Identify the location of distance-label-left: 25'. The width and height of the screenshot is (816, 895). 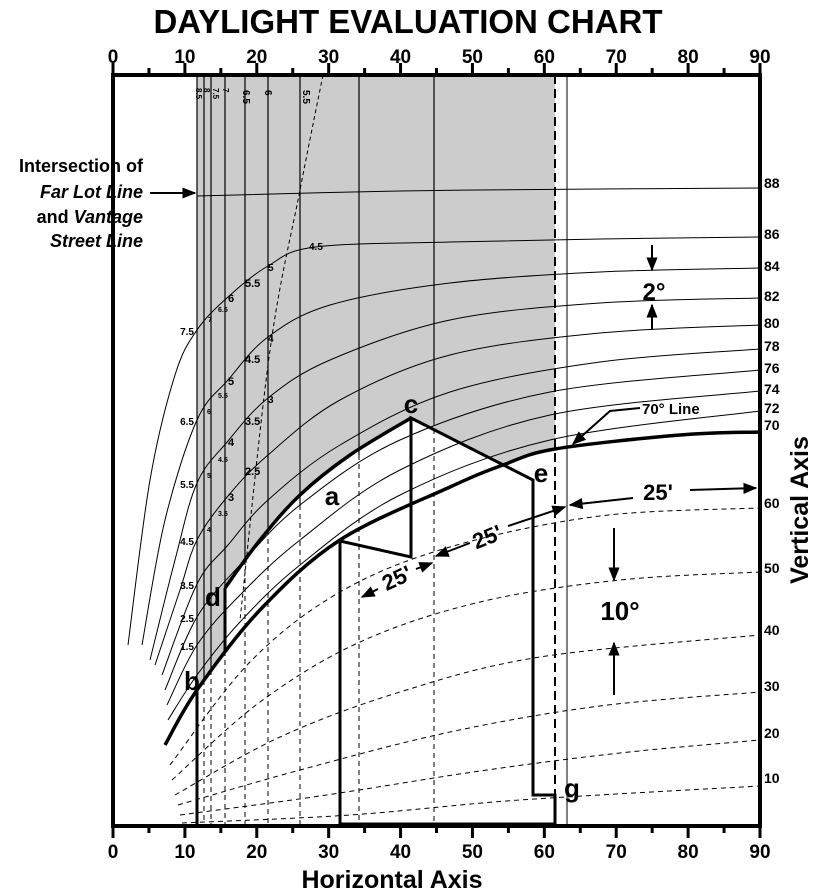
(396, 578).